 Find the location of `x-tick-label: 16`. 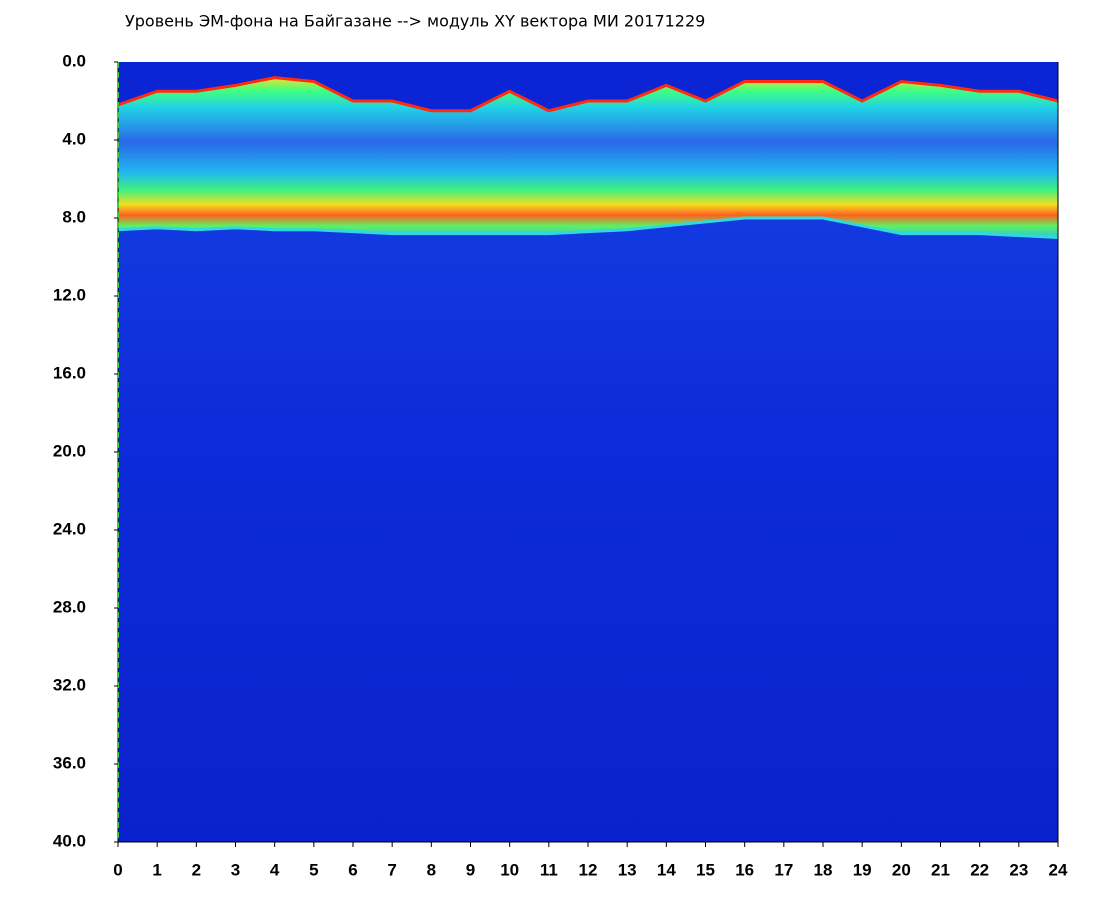

x-tick-label: 16 is located at coordinates (744, 869).